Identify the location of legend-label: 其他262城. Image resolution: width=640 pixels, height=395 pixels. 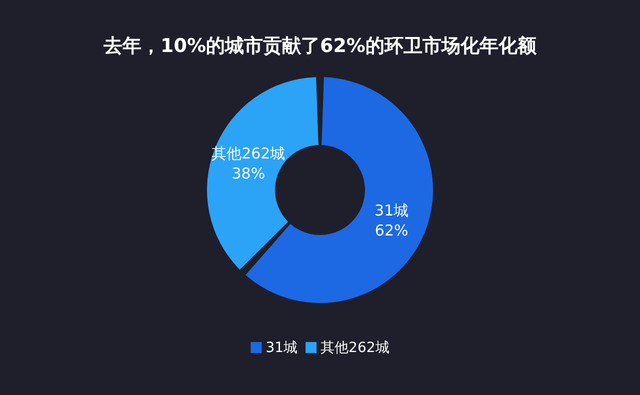
(355, 348).